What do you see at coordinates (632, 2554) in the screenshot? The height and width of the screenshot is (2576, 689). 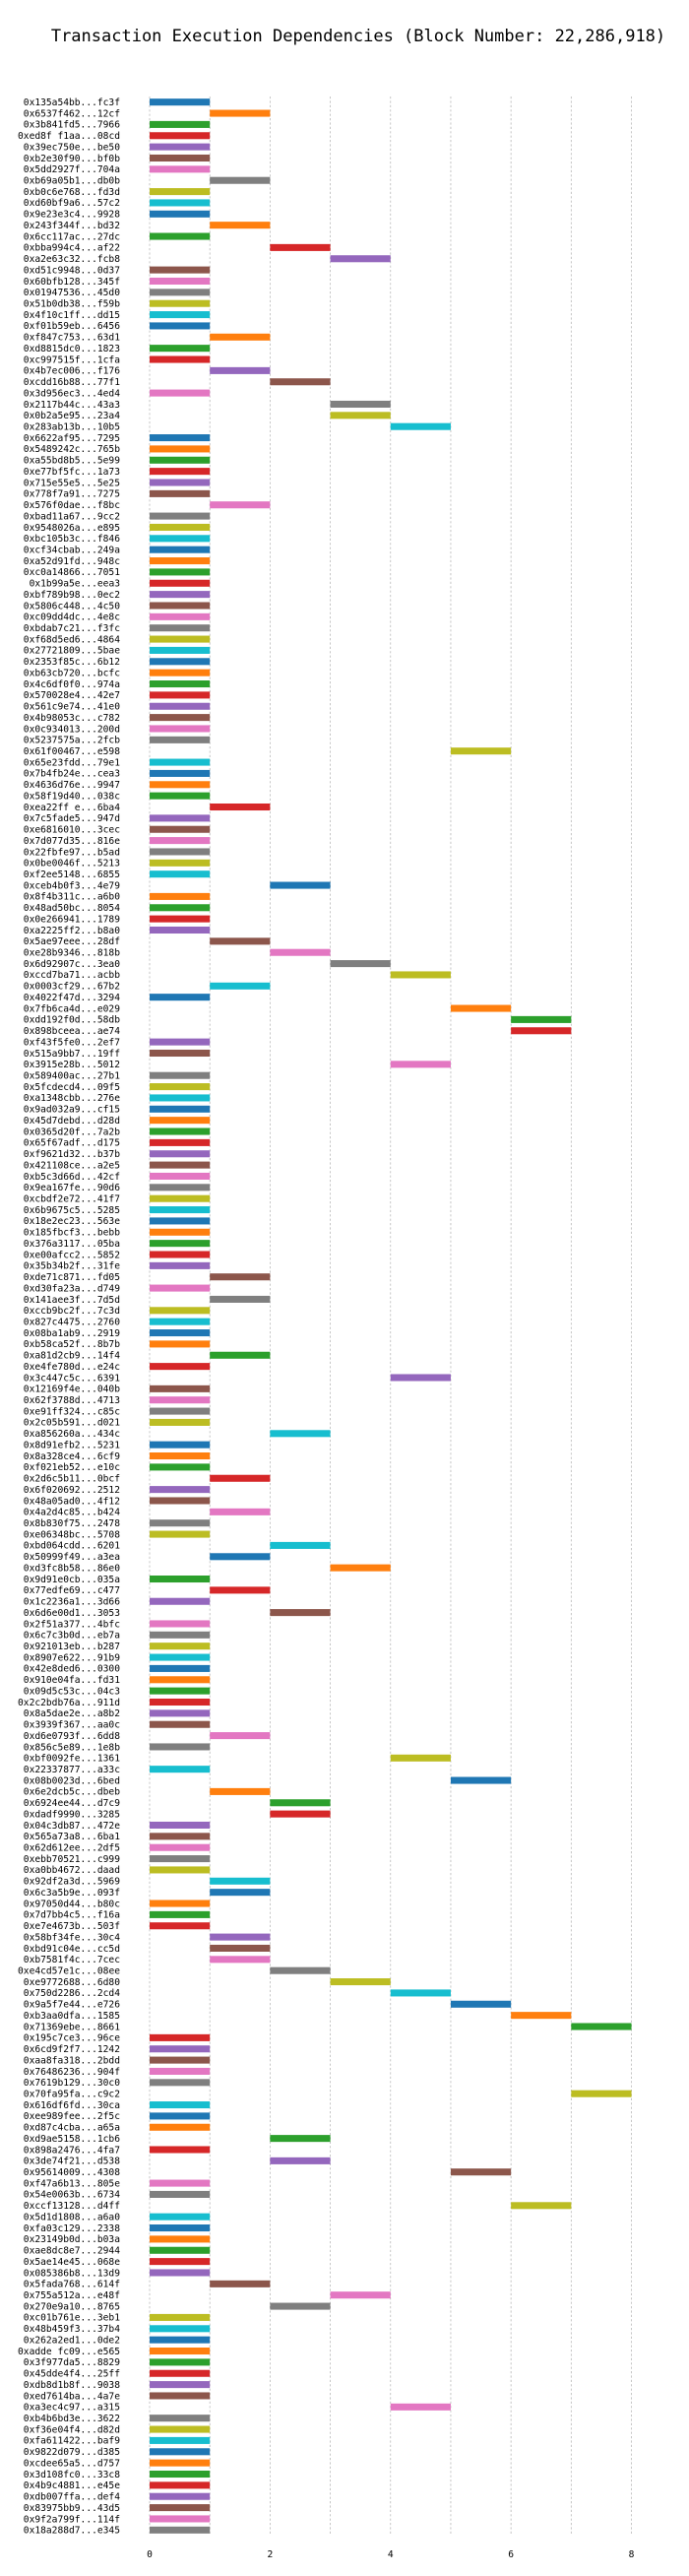 I see `x-tick-label: 8` at bounding box center [632, 2554].